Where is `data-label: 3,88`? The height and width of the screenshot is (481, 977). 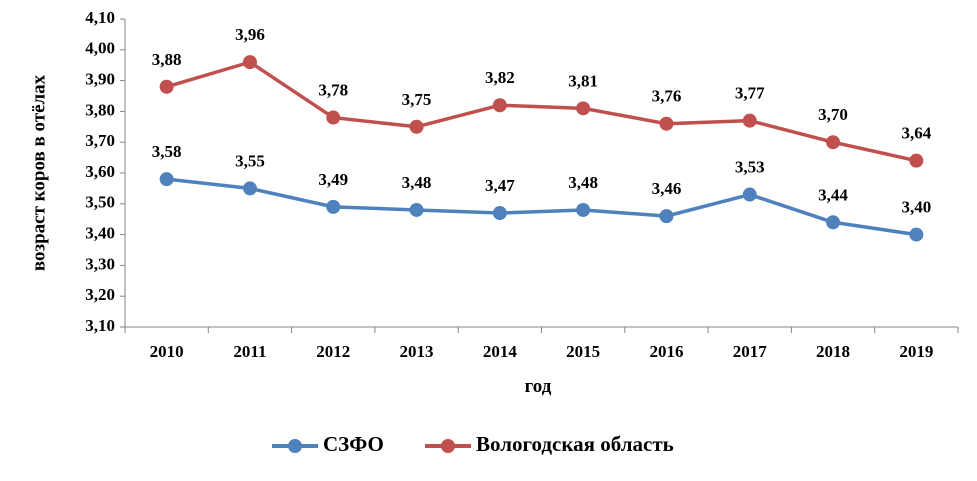
data-label: 3,88 is located at coordinates (167, 59).